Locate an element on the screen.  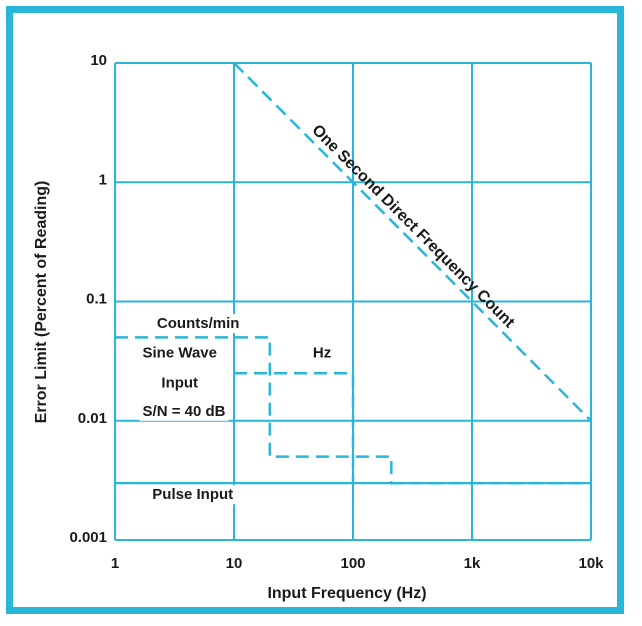
x-tick-label: 1k is located at coordinates (472, 563).